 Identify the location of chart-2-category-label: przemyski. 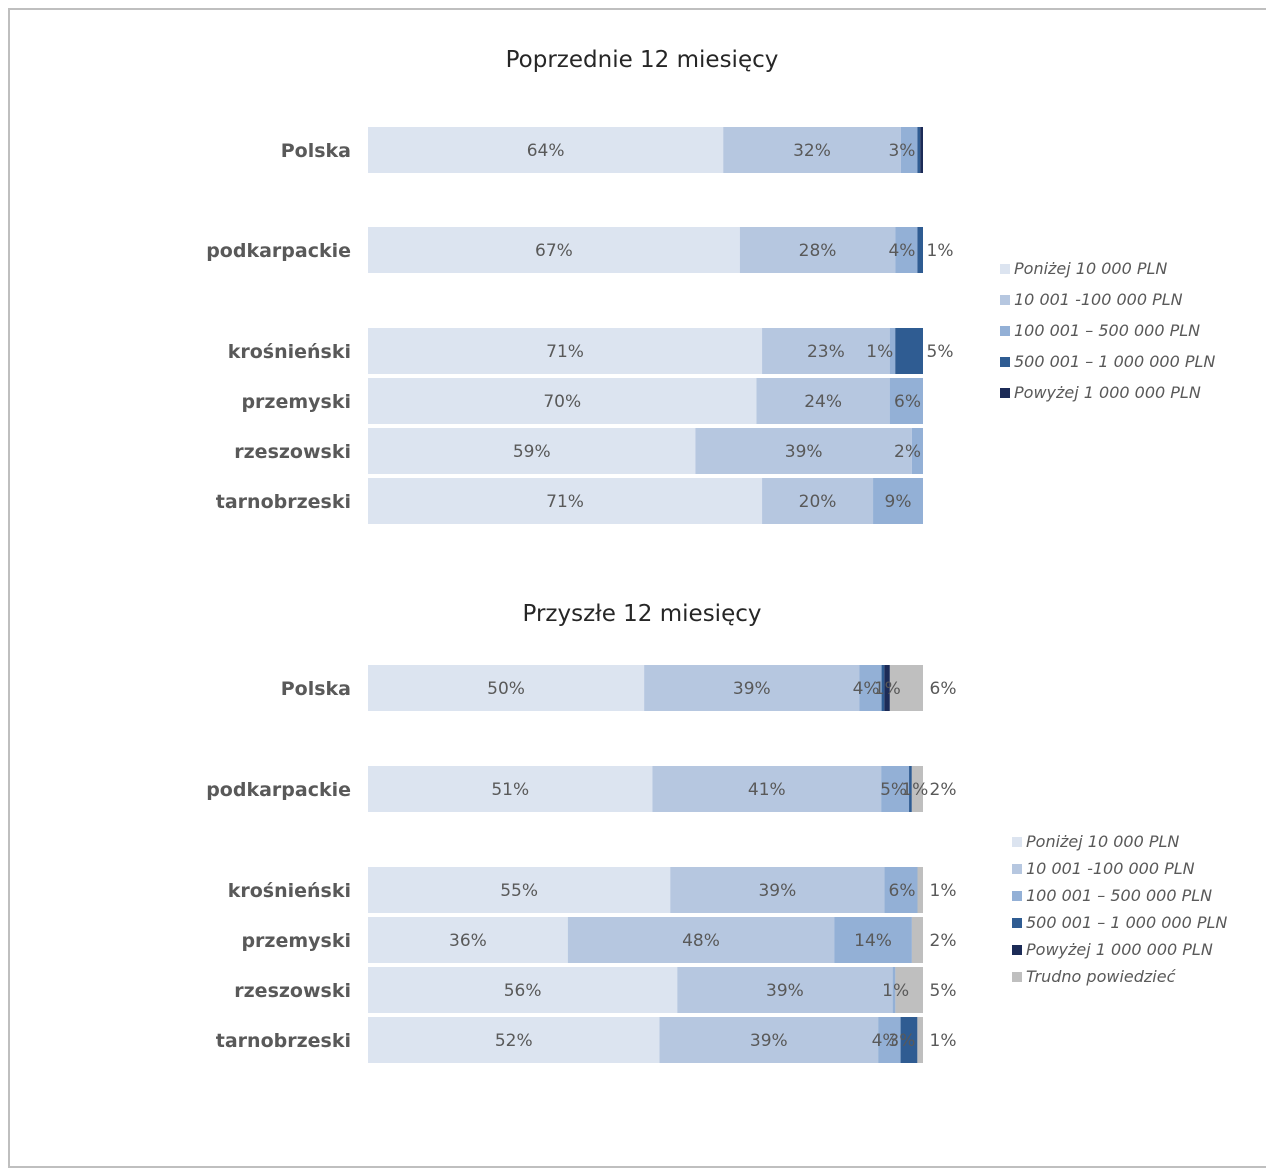
(296, 941).